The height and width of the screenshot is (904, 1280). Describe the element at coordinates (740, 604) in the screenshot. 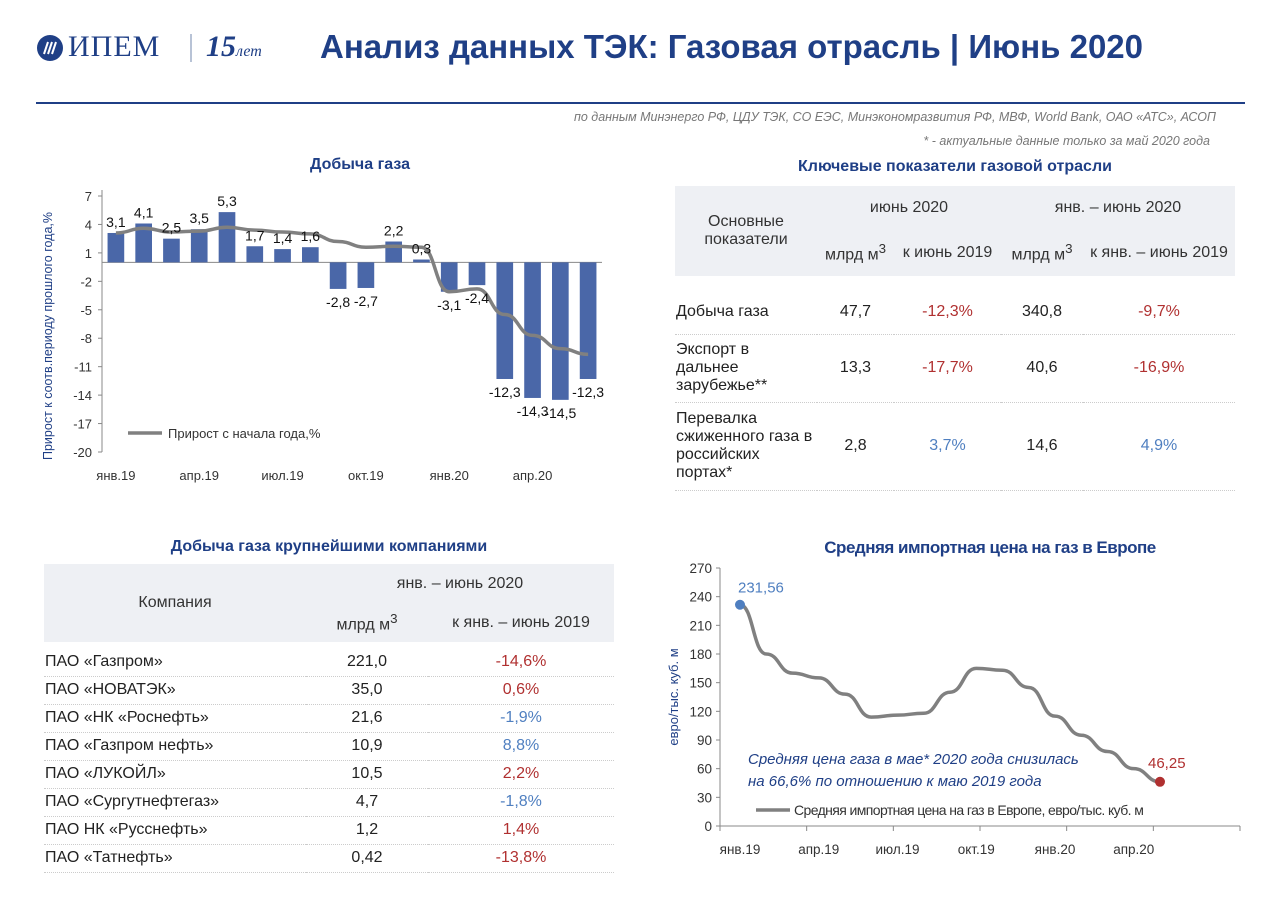

I see `start-point` at that location.